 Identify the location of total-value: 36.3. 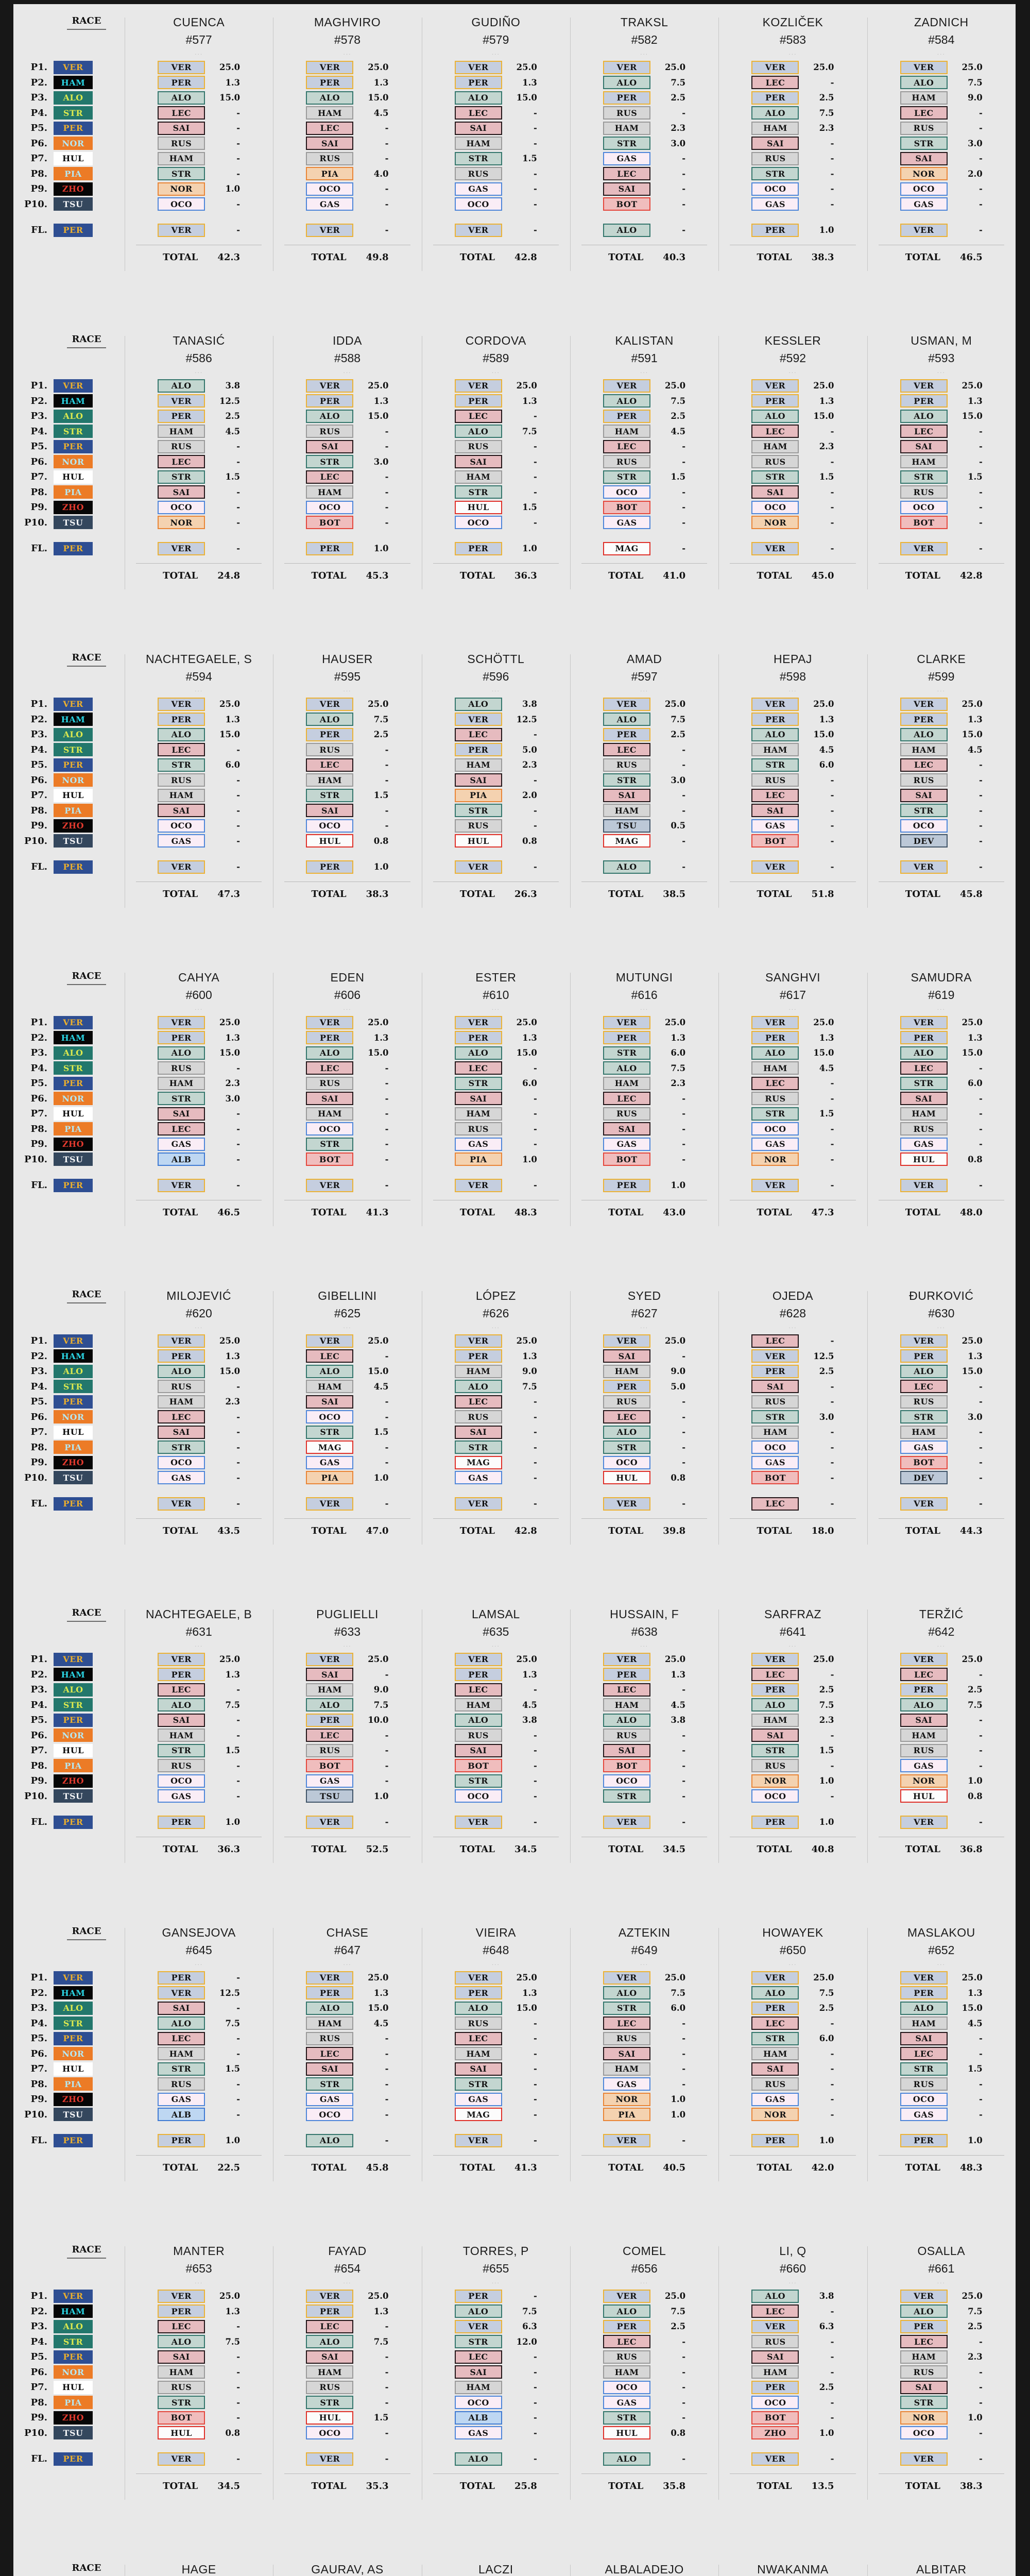
(525, 575).